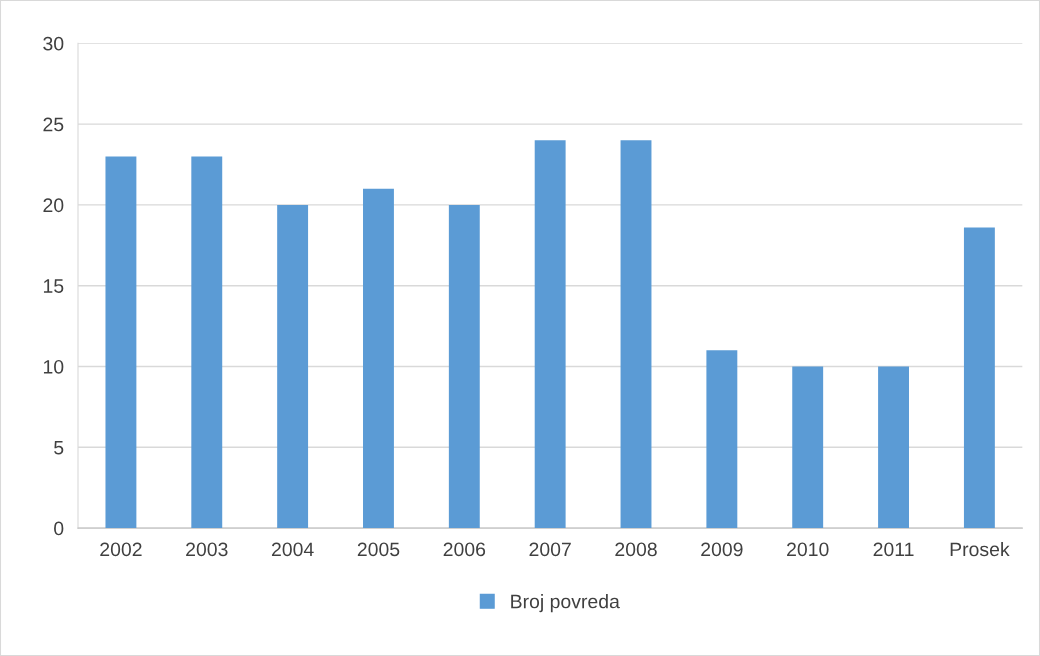 The height and width of the screenshot is (656, 1040). What do you see at coordinates (121, 549) in the screenshot?
I see `x-tick-label: 2002` at bounding box center [121, 549].